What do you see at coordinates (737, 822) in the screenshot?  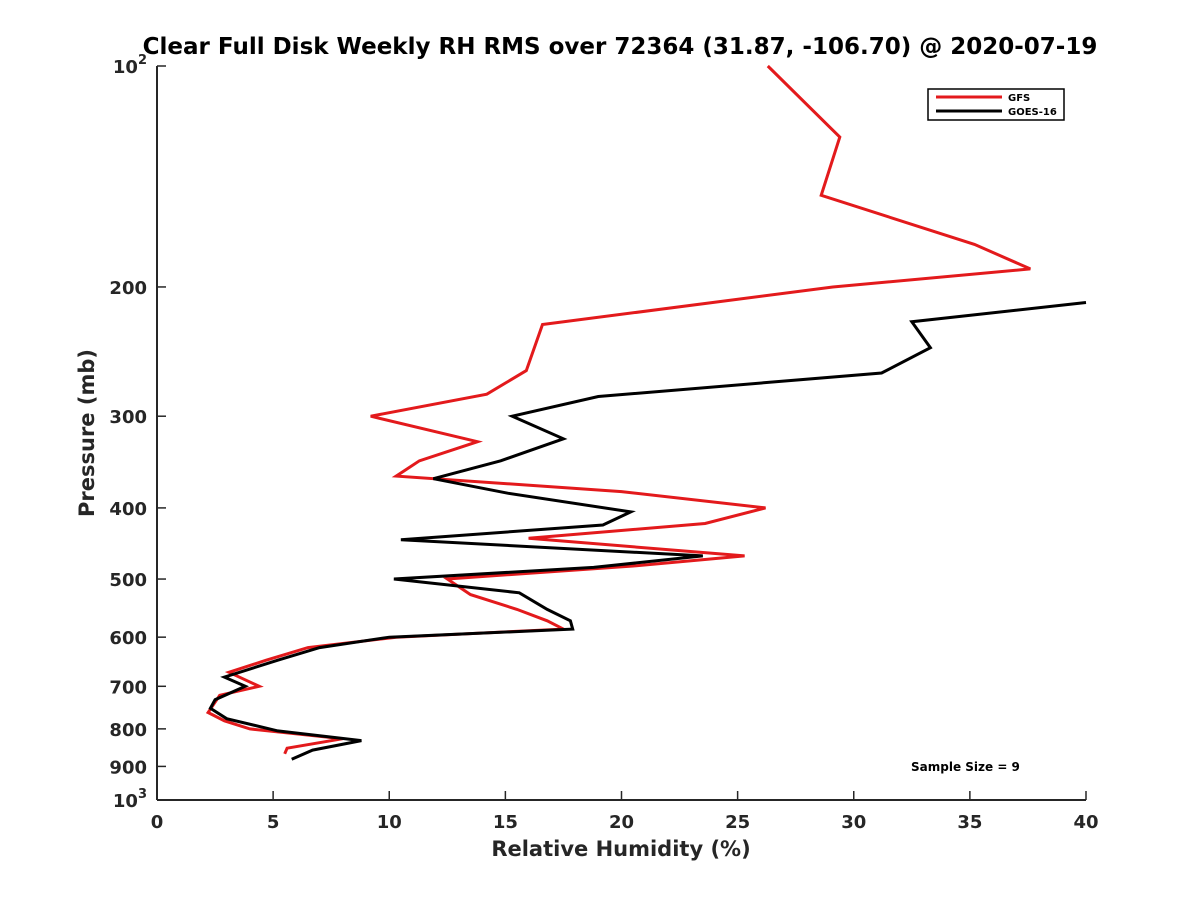 I see `x-tick-label: 25` at bounding box center [737, 822].